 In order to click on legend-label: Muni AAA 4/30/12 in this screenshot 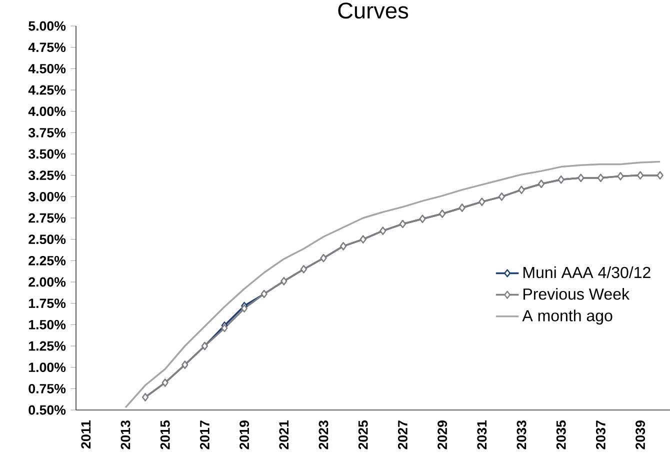, I will do `click(587, 272)`.